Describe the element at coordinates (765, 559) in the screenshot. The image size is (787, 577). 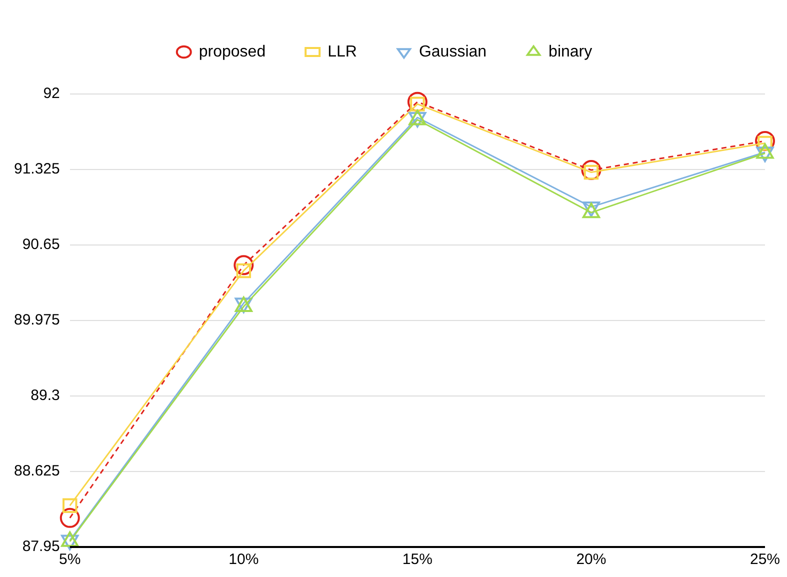
I see `x-tick-label: 25%` at that location.